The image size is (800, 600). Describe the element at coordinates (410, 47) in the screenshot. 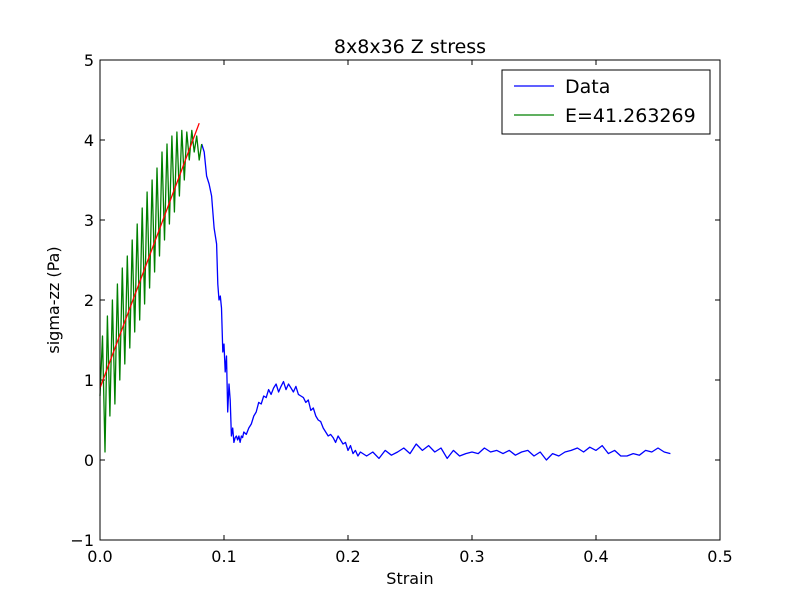

I see `chart-title: 8x8x36 Z stress` at that location.